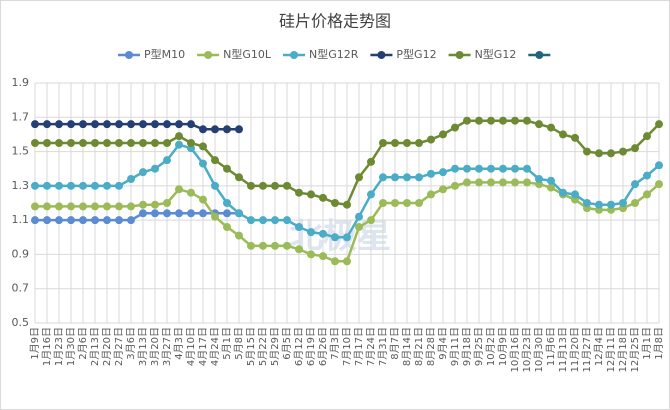  I want to click on x-tick-label: 8月7日, so click(395, 343).